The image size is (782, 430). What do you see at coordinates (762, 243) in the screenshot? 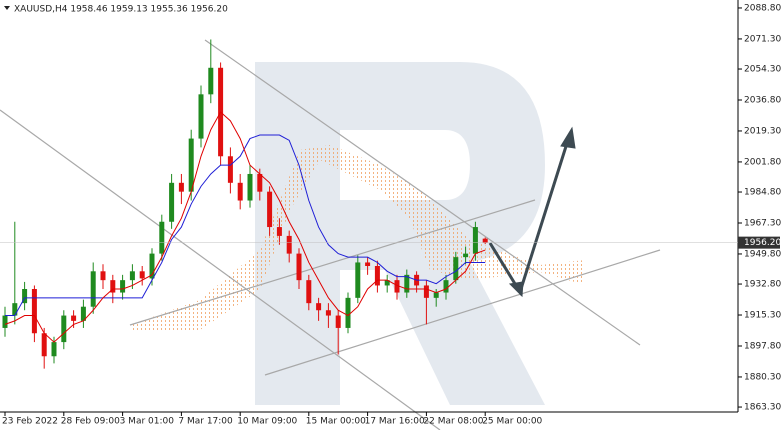
I see `last-price-label: 1956.20` at bounding box center [762, 243].